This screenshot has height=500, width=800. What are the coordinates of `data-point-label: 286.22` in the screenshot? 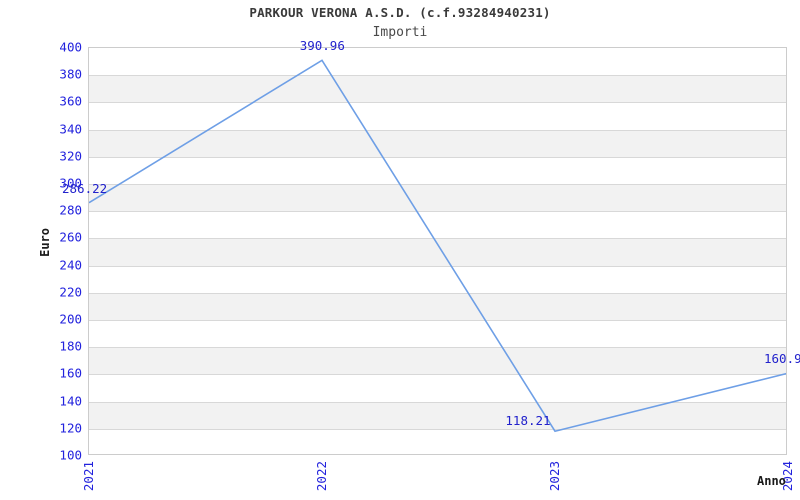 It's located at (85, 188).